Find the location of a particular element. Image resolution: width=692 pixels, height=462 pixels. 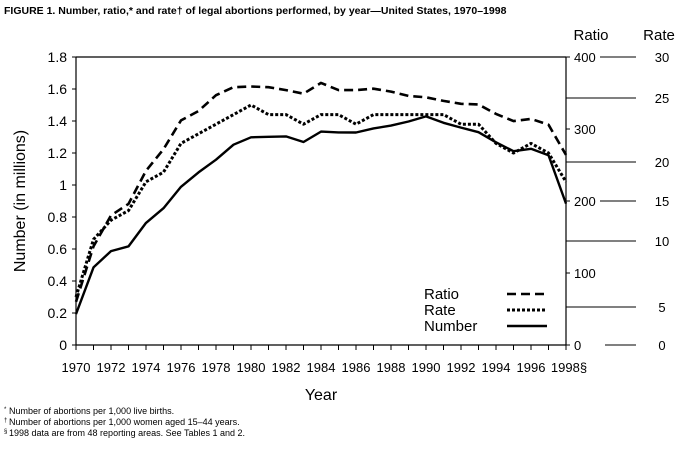

legend-label: Rate is located at coordinates (440, 310).